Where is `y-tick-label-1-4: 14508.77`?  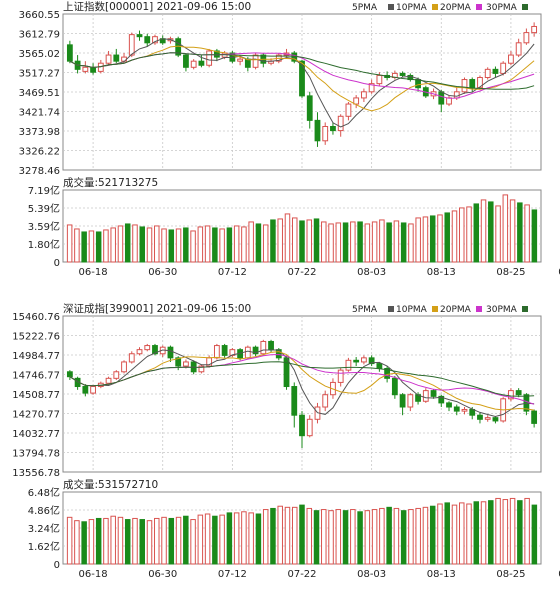
y-tick-label-1-4: 14508.77 is located at coordinates (36, 395).